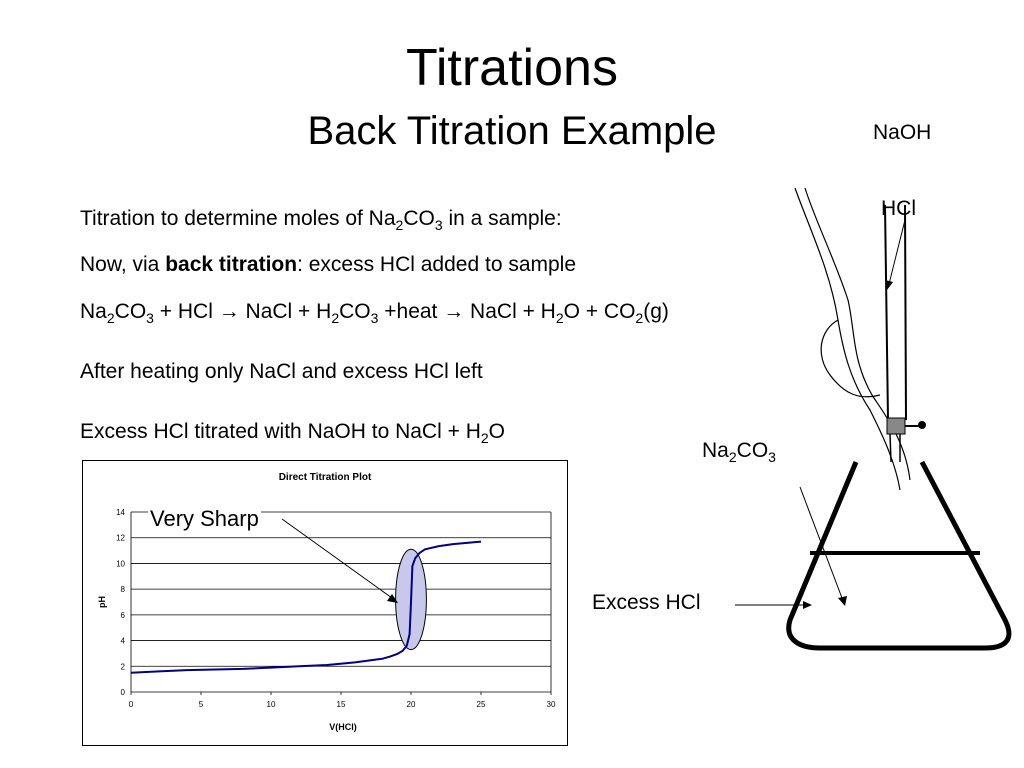  What do you see at coordinates (902, 132) in the screenshot?
I see `naoh-label: NaOH` at bounding box center [902, 132].